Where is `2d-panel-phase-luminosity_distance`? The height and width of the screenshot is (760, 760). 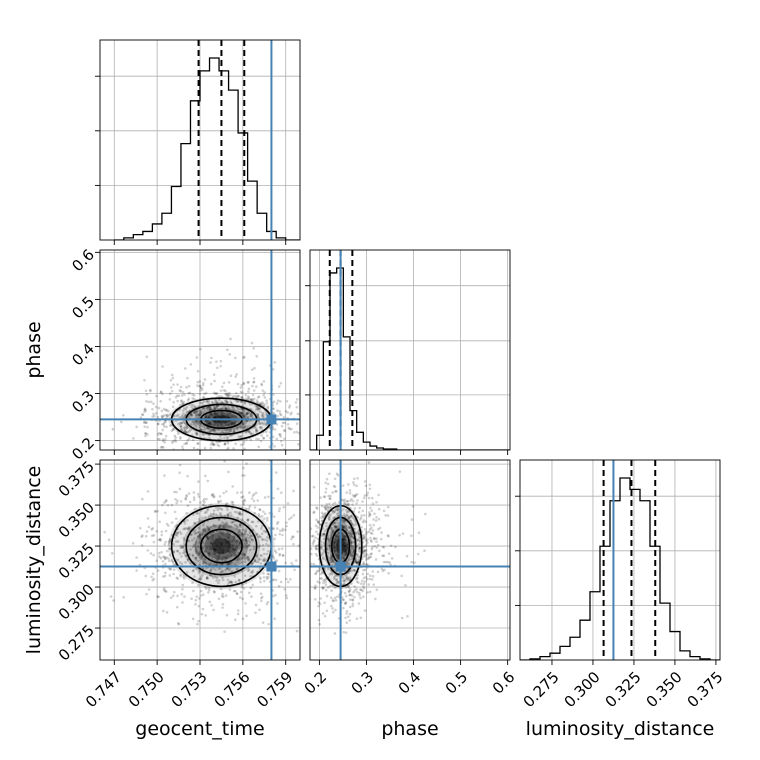 2d-panel-phase-luminosity_distance is located at coordinates (410, 560).